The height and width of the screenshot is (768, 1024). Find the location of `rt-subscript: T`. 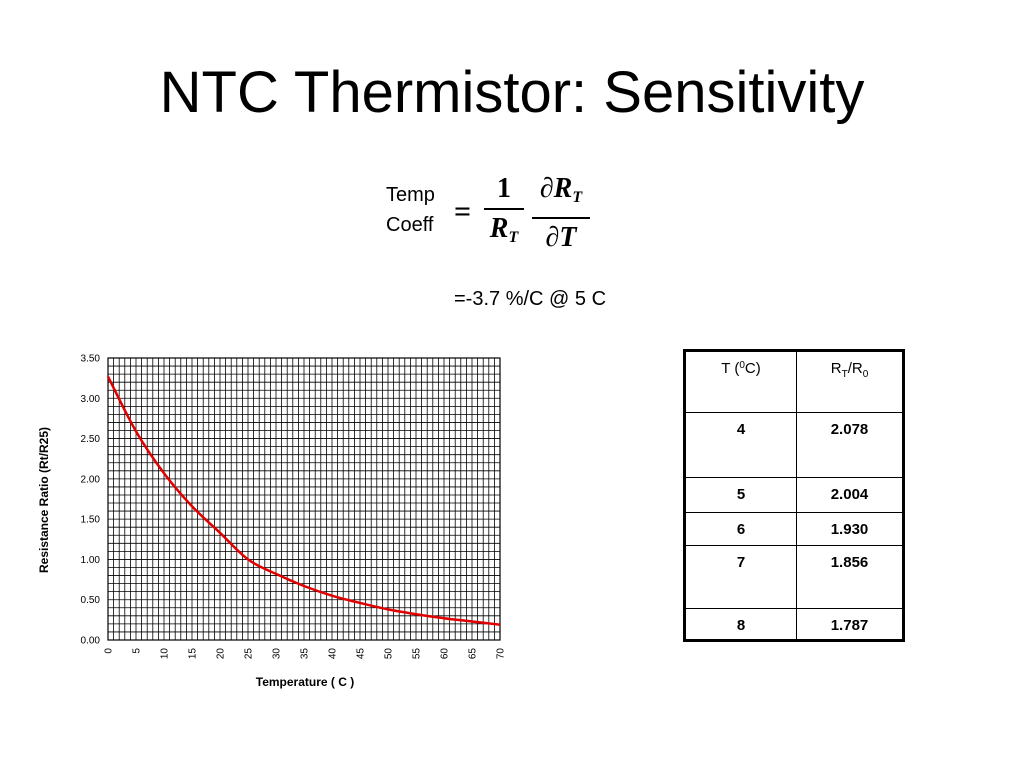

rt-subscript: T is located at coordinates (513, 237).